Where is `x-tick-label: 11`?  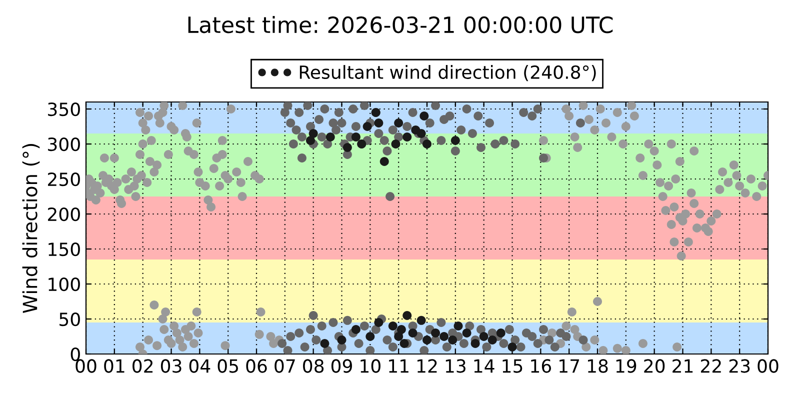 x-tick-label: 11 is located at coordinates (398, 366).